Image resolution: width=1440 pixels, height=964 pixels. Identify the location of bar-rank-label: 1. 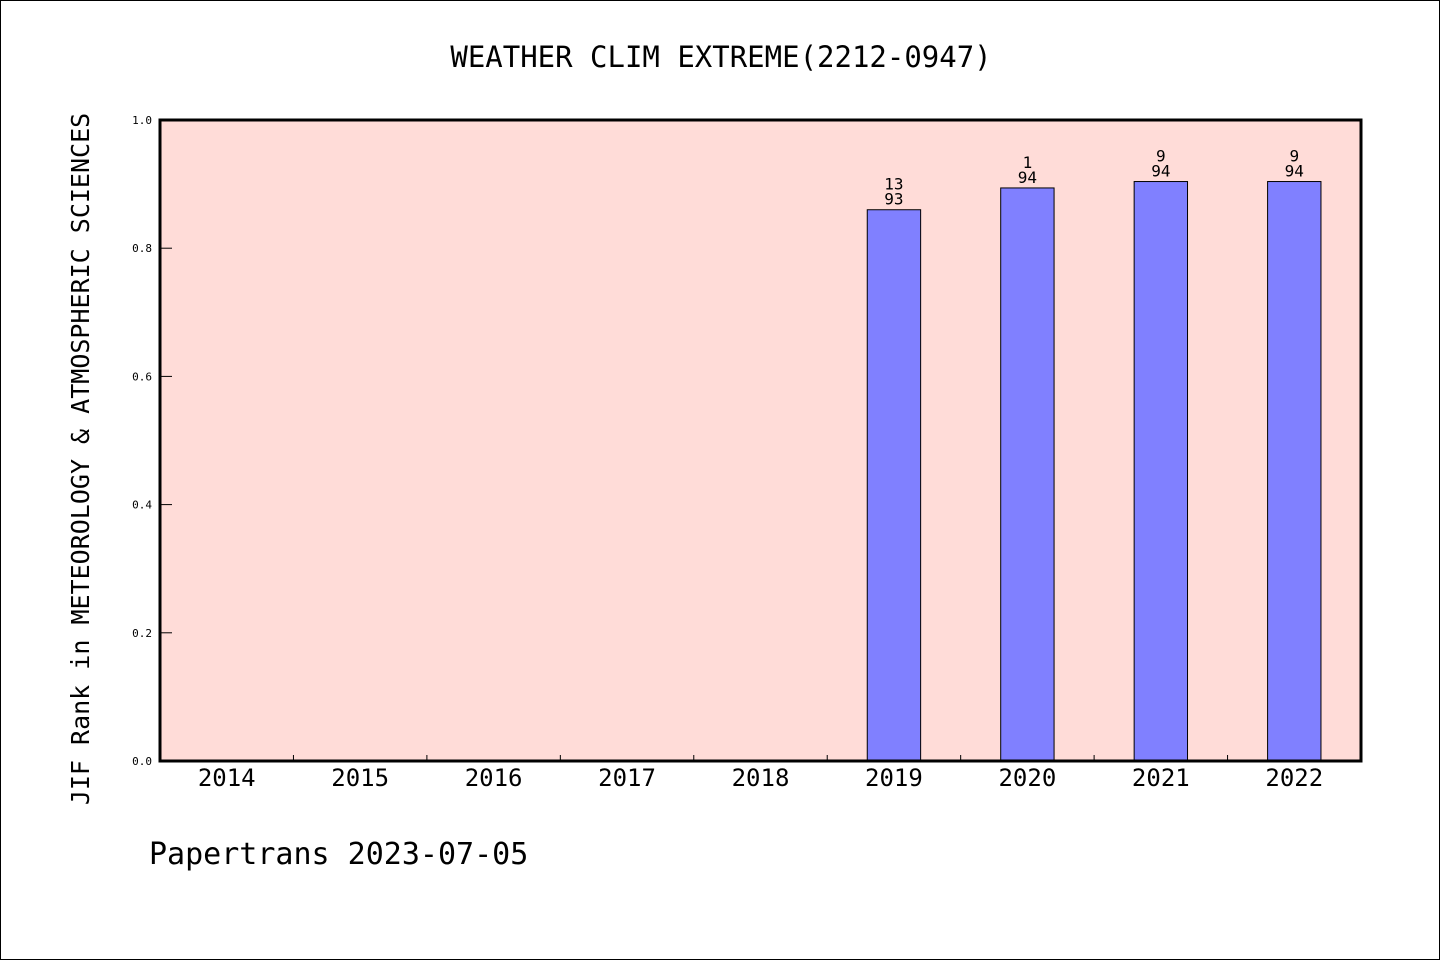
(1028, 162).